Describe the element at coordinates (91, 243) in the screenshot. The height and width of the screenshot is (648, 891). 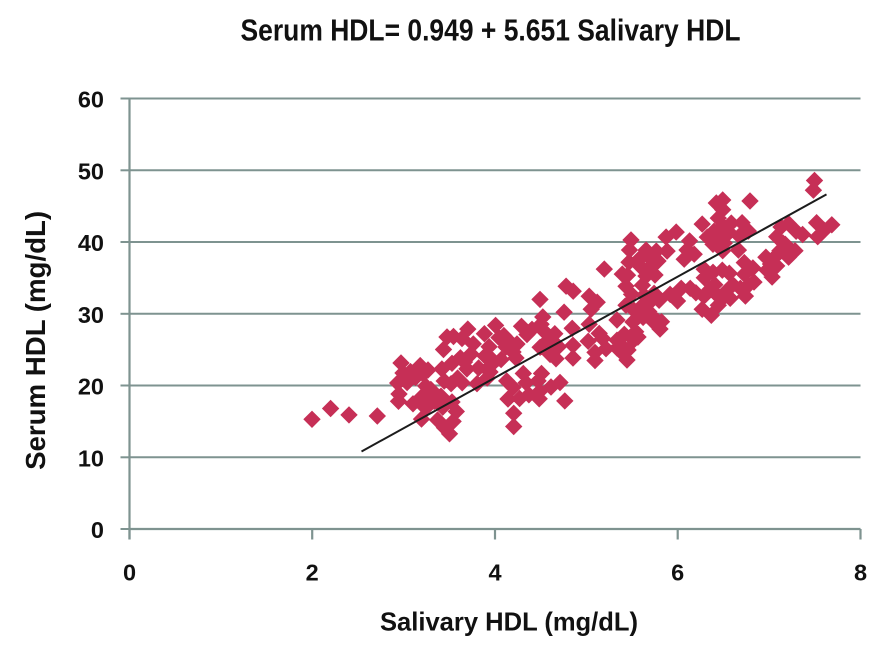
I see `svg-text: 40` at that location.